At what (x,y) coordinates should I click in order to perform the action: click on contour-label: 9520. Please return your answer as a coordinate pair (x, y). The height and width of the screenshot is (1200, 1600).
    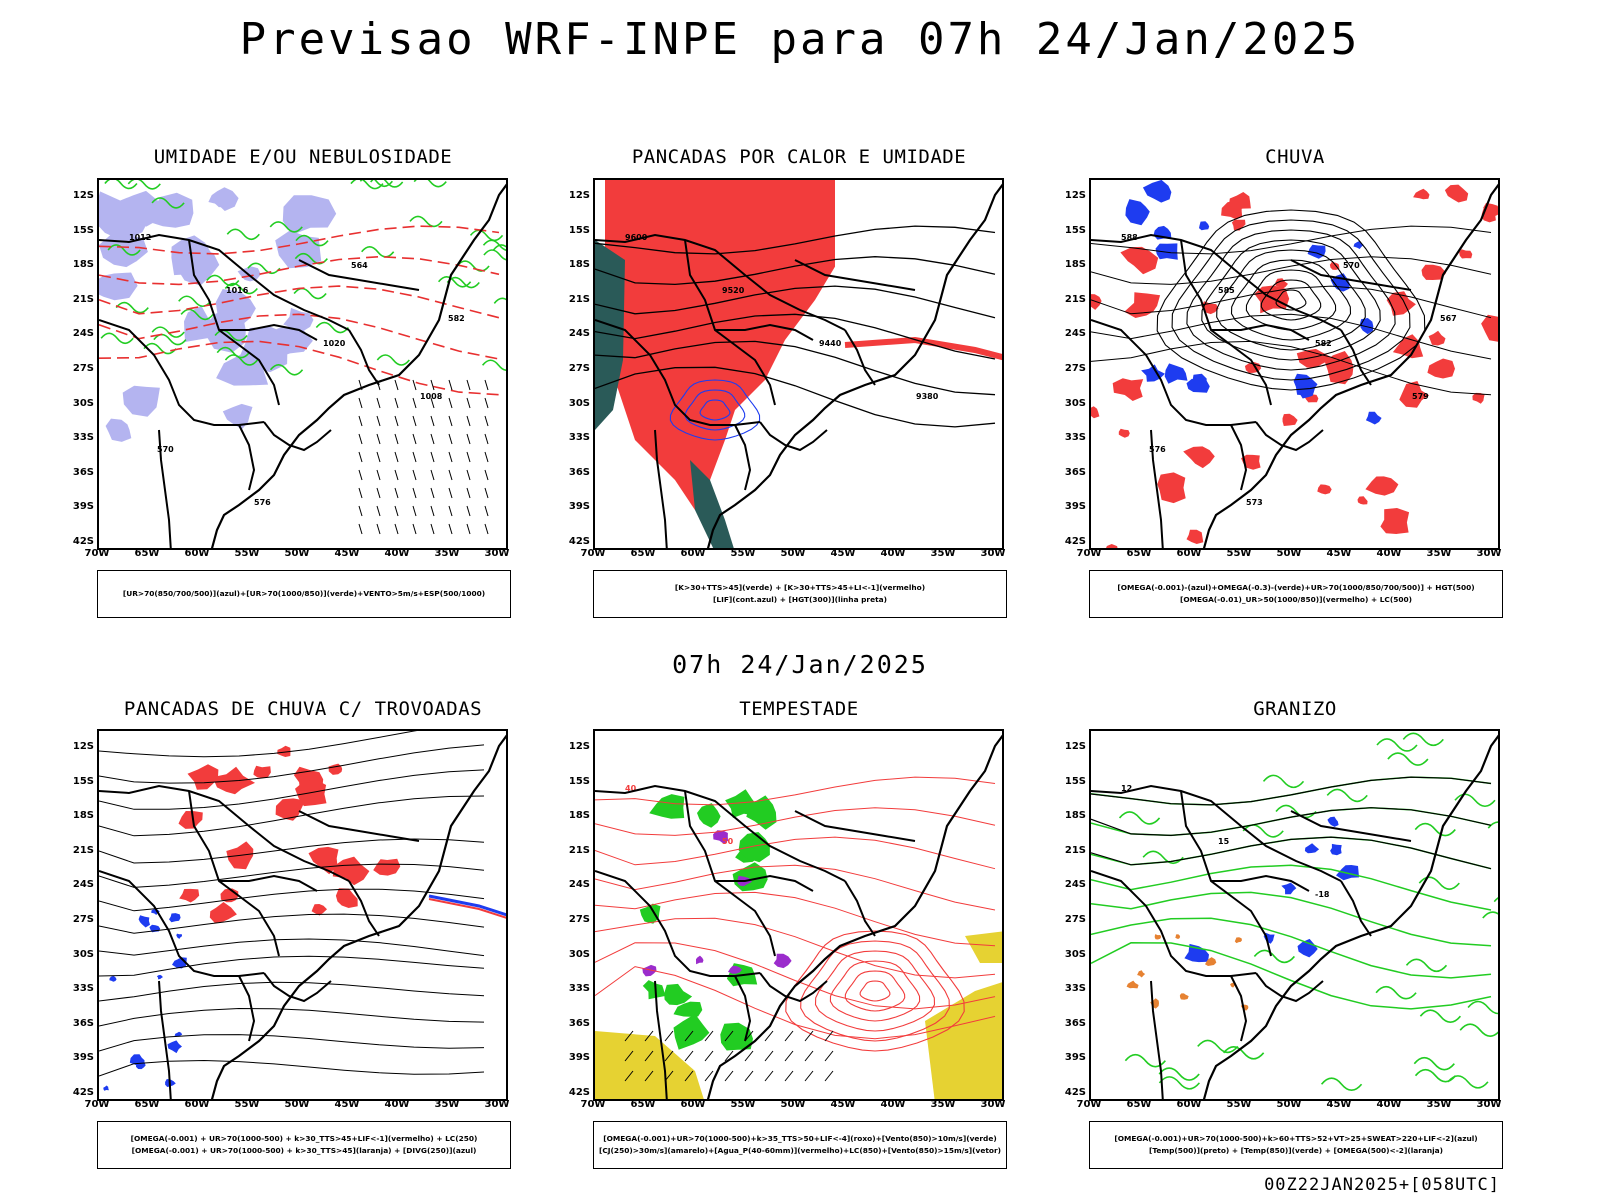
    Looking at the image, I should click on (733, 290).